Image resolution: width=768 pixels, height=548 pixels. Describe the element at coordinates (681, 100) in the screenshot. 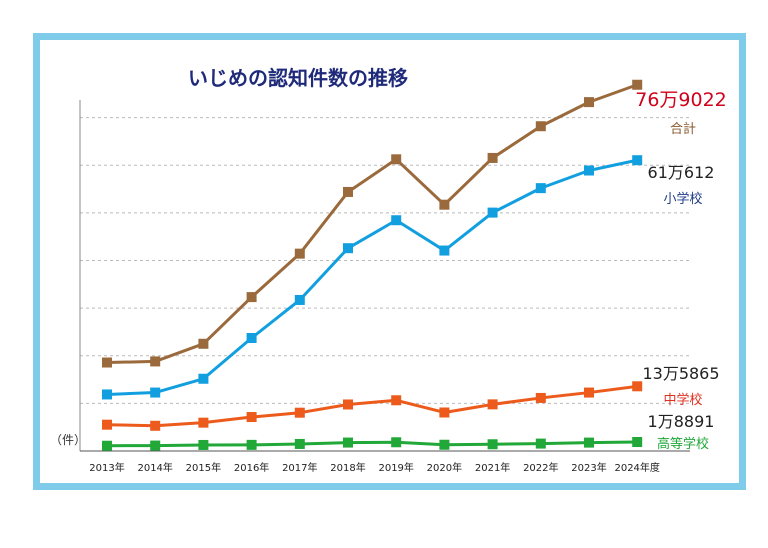

I see `series-end-value: 76万9022` at that location.